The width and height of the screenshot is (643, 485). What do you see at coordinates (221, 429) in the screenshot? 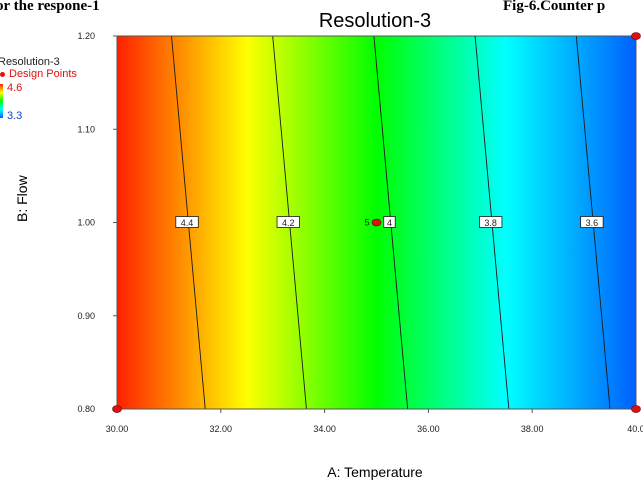
I see `x-tick-label-1: 32.00` at bounding box center [221, 429].